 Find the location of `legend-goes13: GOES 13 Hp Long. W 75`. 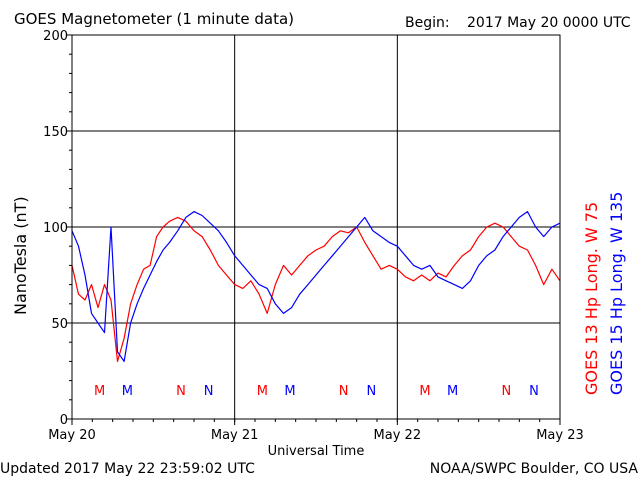

legend-goes13: GOES 13 Hp Long. W 75 is located at coordinates (591, 298).